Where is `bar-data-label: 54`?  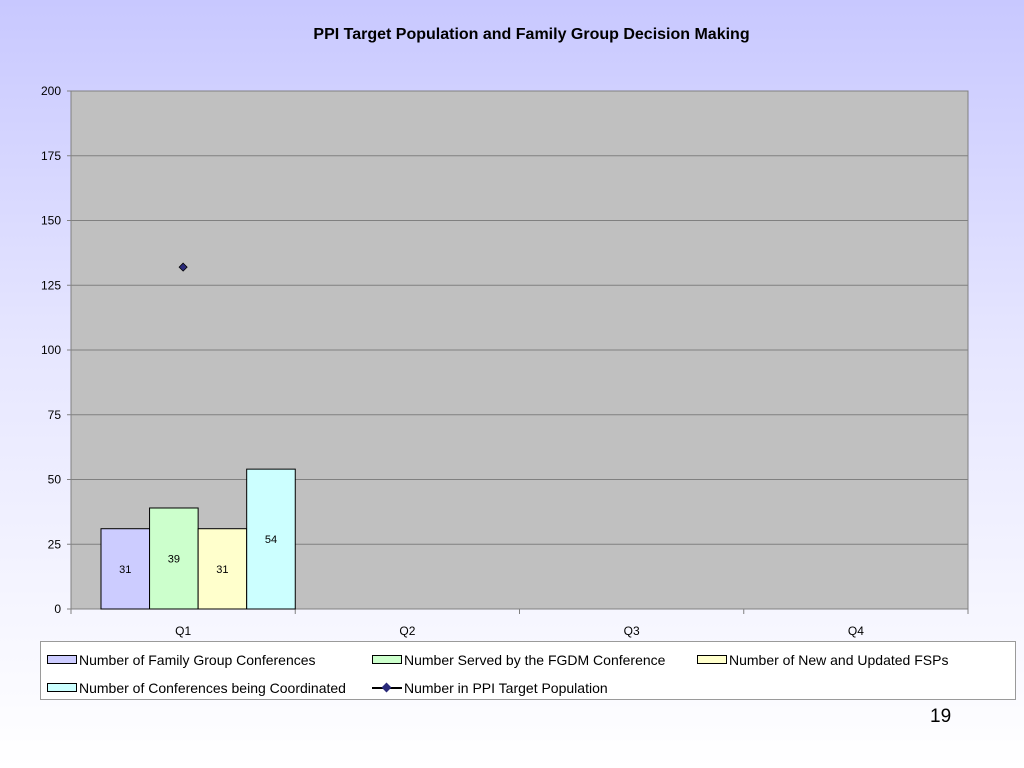
bar-data-label: 54 is located at coordinates (271, 540).